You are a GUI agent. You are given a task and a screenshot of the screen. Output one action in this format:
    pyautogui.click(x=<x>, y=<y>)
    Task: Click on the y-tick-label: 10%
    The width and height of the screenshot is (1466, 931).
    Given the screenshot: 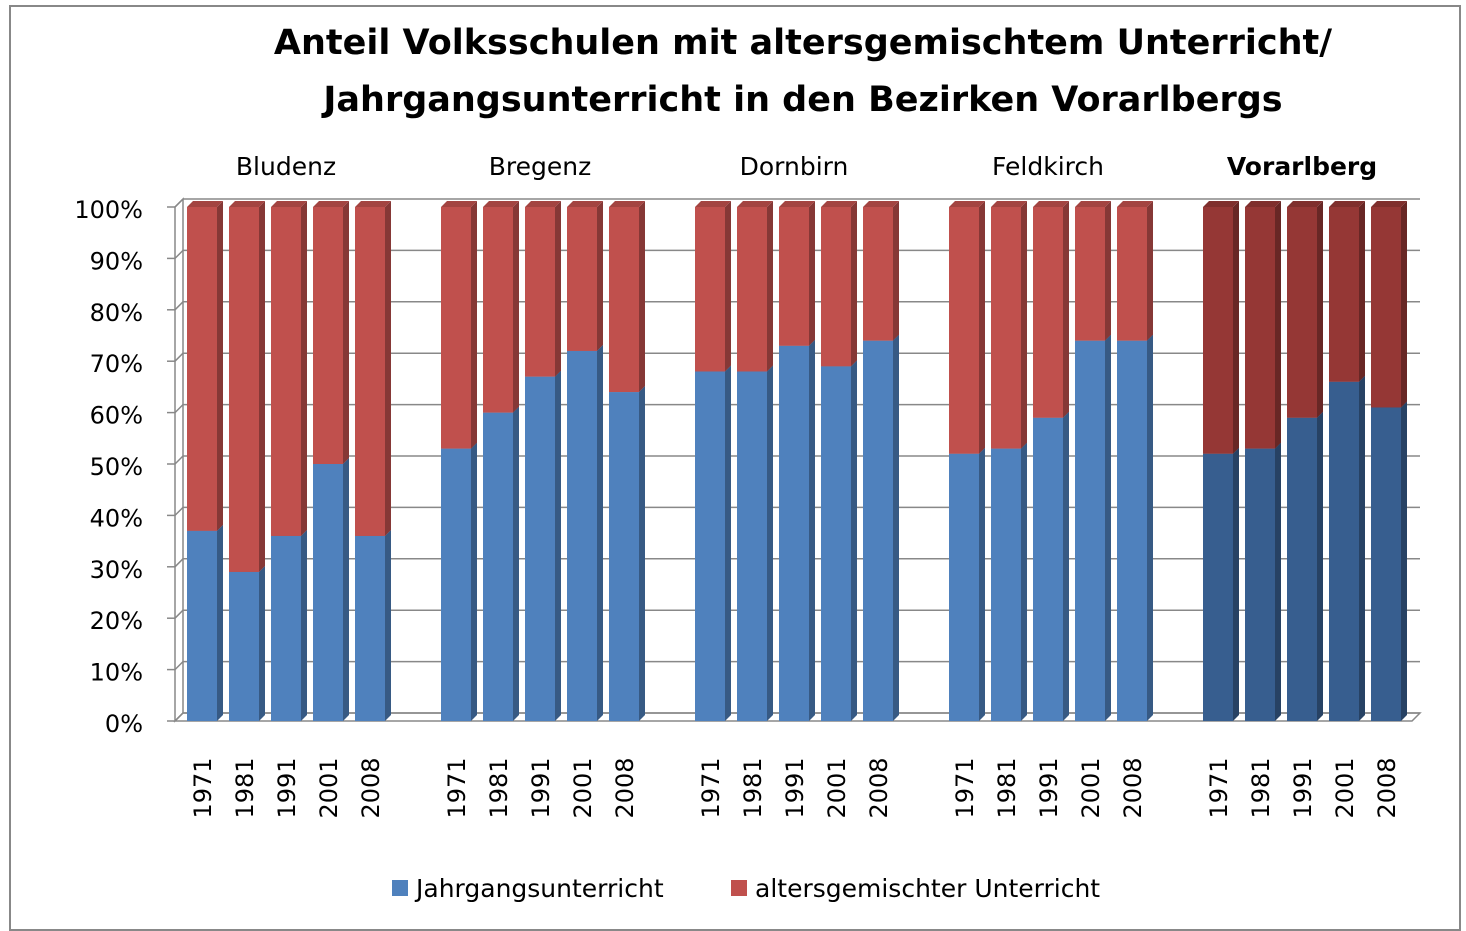 What is the action you would take?
    pyautogui.click(x=116, y=673)
    